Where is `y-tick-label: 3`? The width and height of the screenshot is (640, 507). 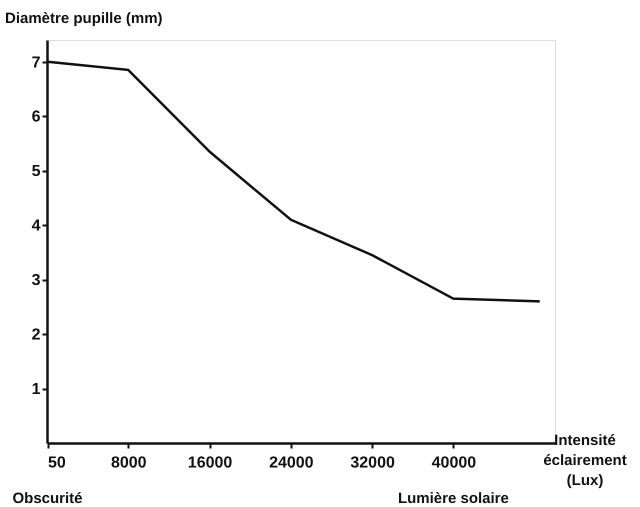
y-tick-label: 3 is located at coordinates (36, 281).